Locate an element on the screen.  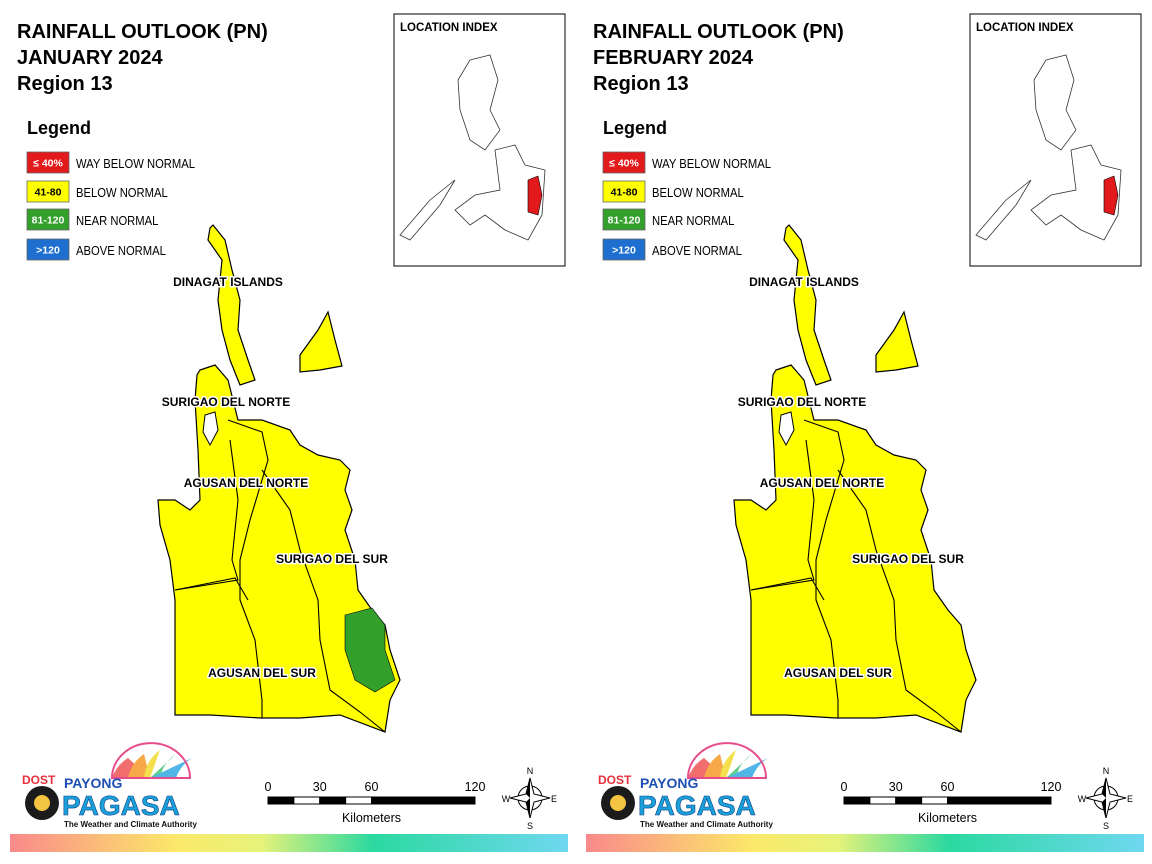
scale-tick-label: 0 is located at coordinates (268, 787).